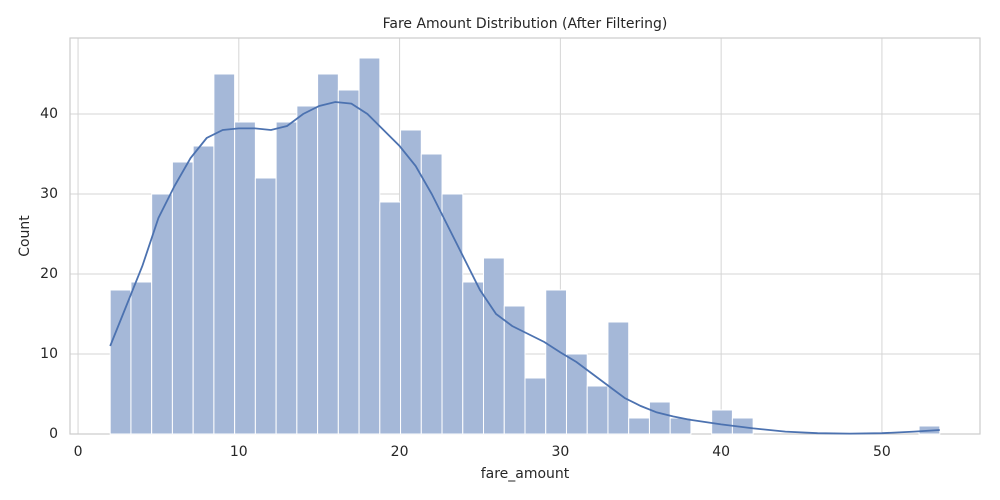 The height and width of the screenshot is (500, 1000). Describe the element at coordinates (239, 452) in the screenshot. I see `x-tick-label: 10` at that location.